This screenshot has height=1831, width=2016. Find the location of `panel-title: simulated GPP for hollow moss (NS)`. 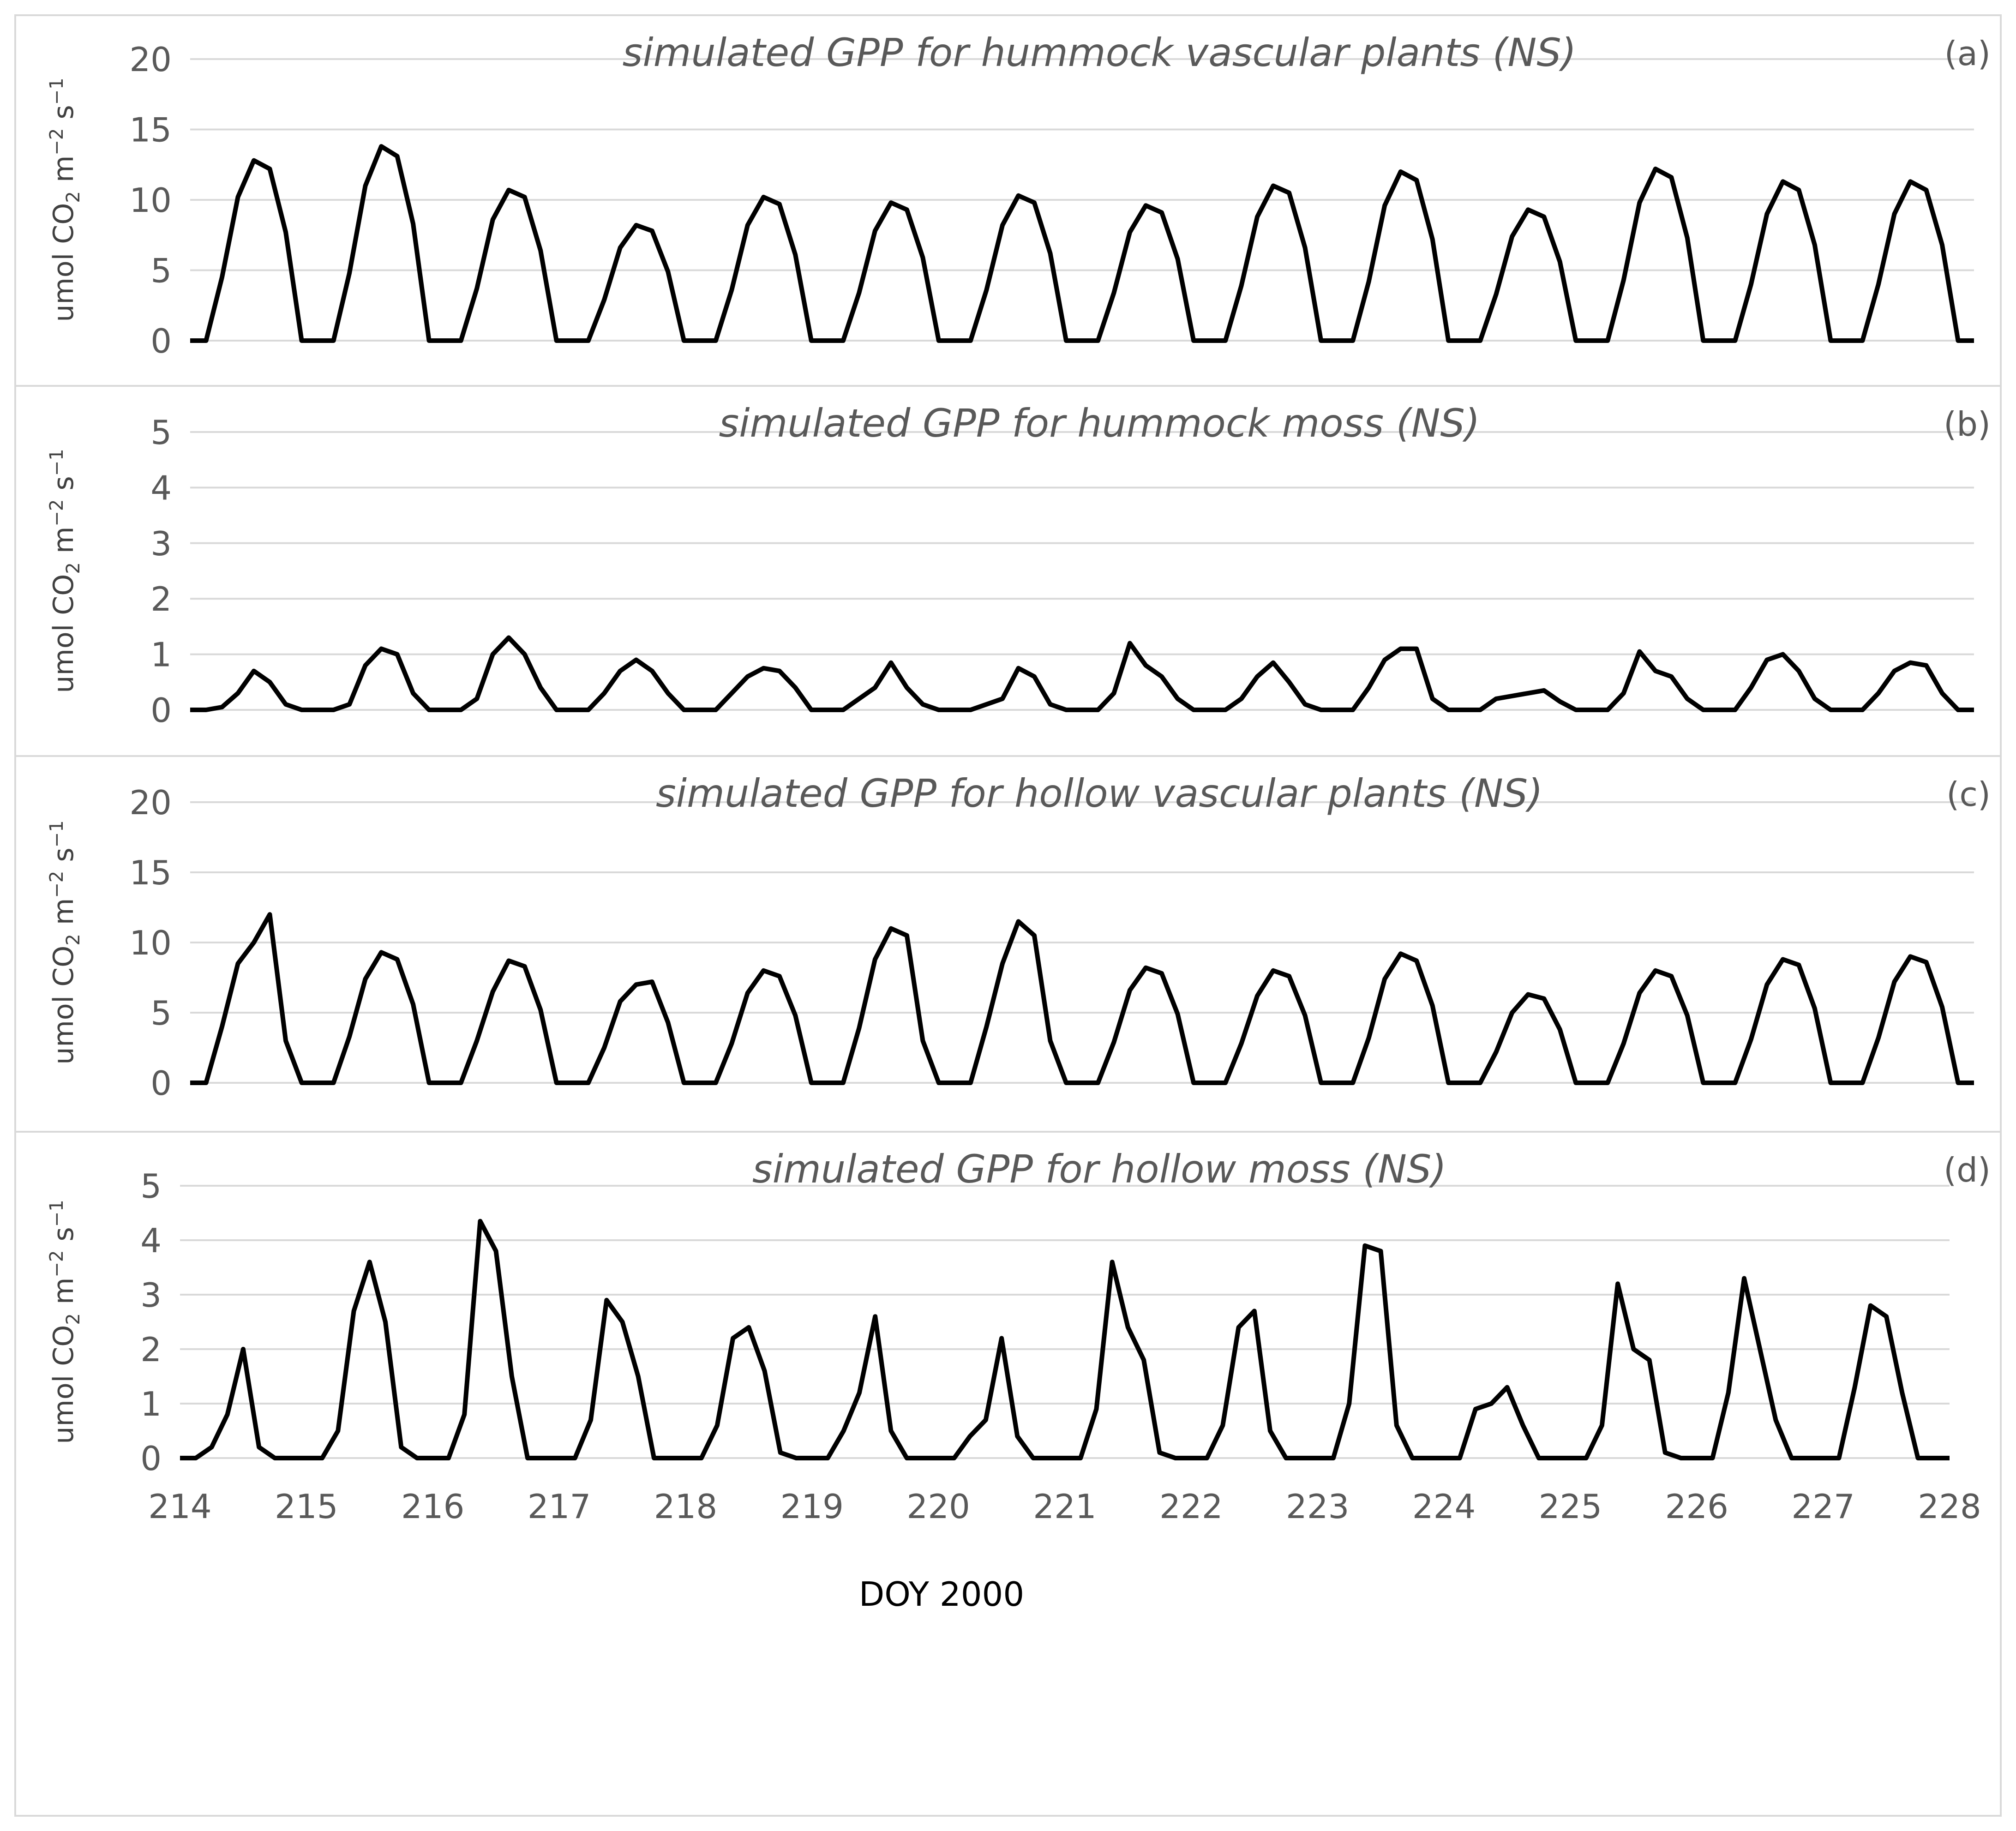

panel-title: simulated GPP for hollow moss (NS) is located at coordinates (1099, 1169).